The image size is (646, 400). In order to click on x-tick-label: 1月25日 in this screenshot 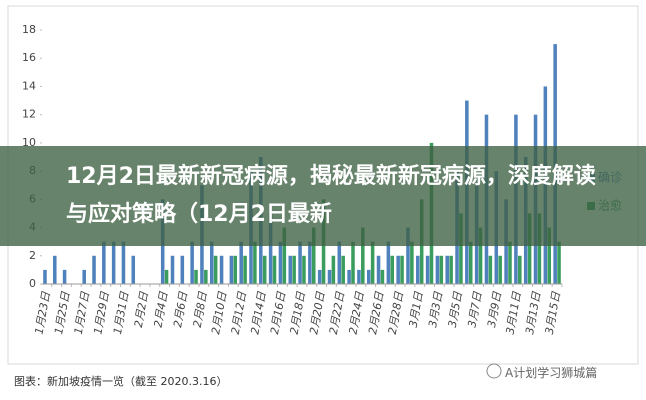, I will do `click(62, 313)`.